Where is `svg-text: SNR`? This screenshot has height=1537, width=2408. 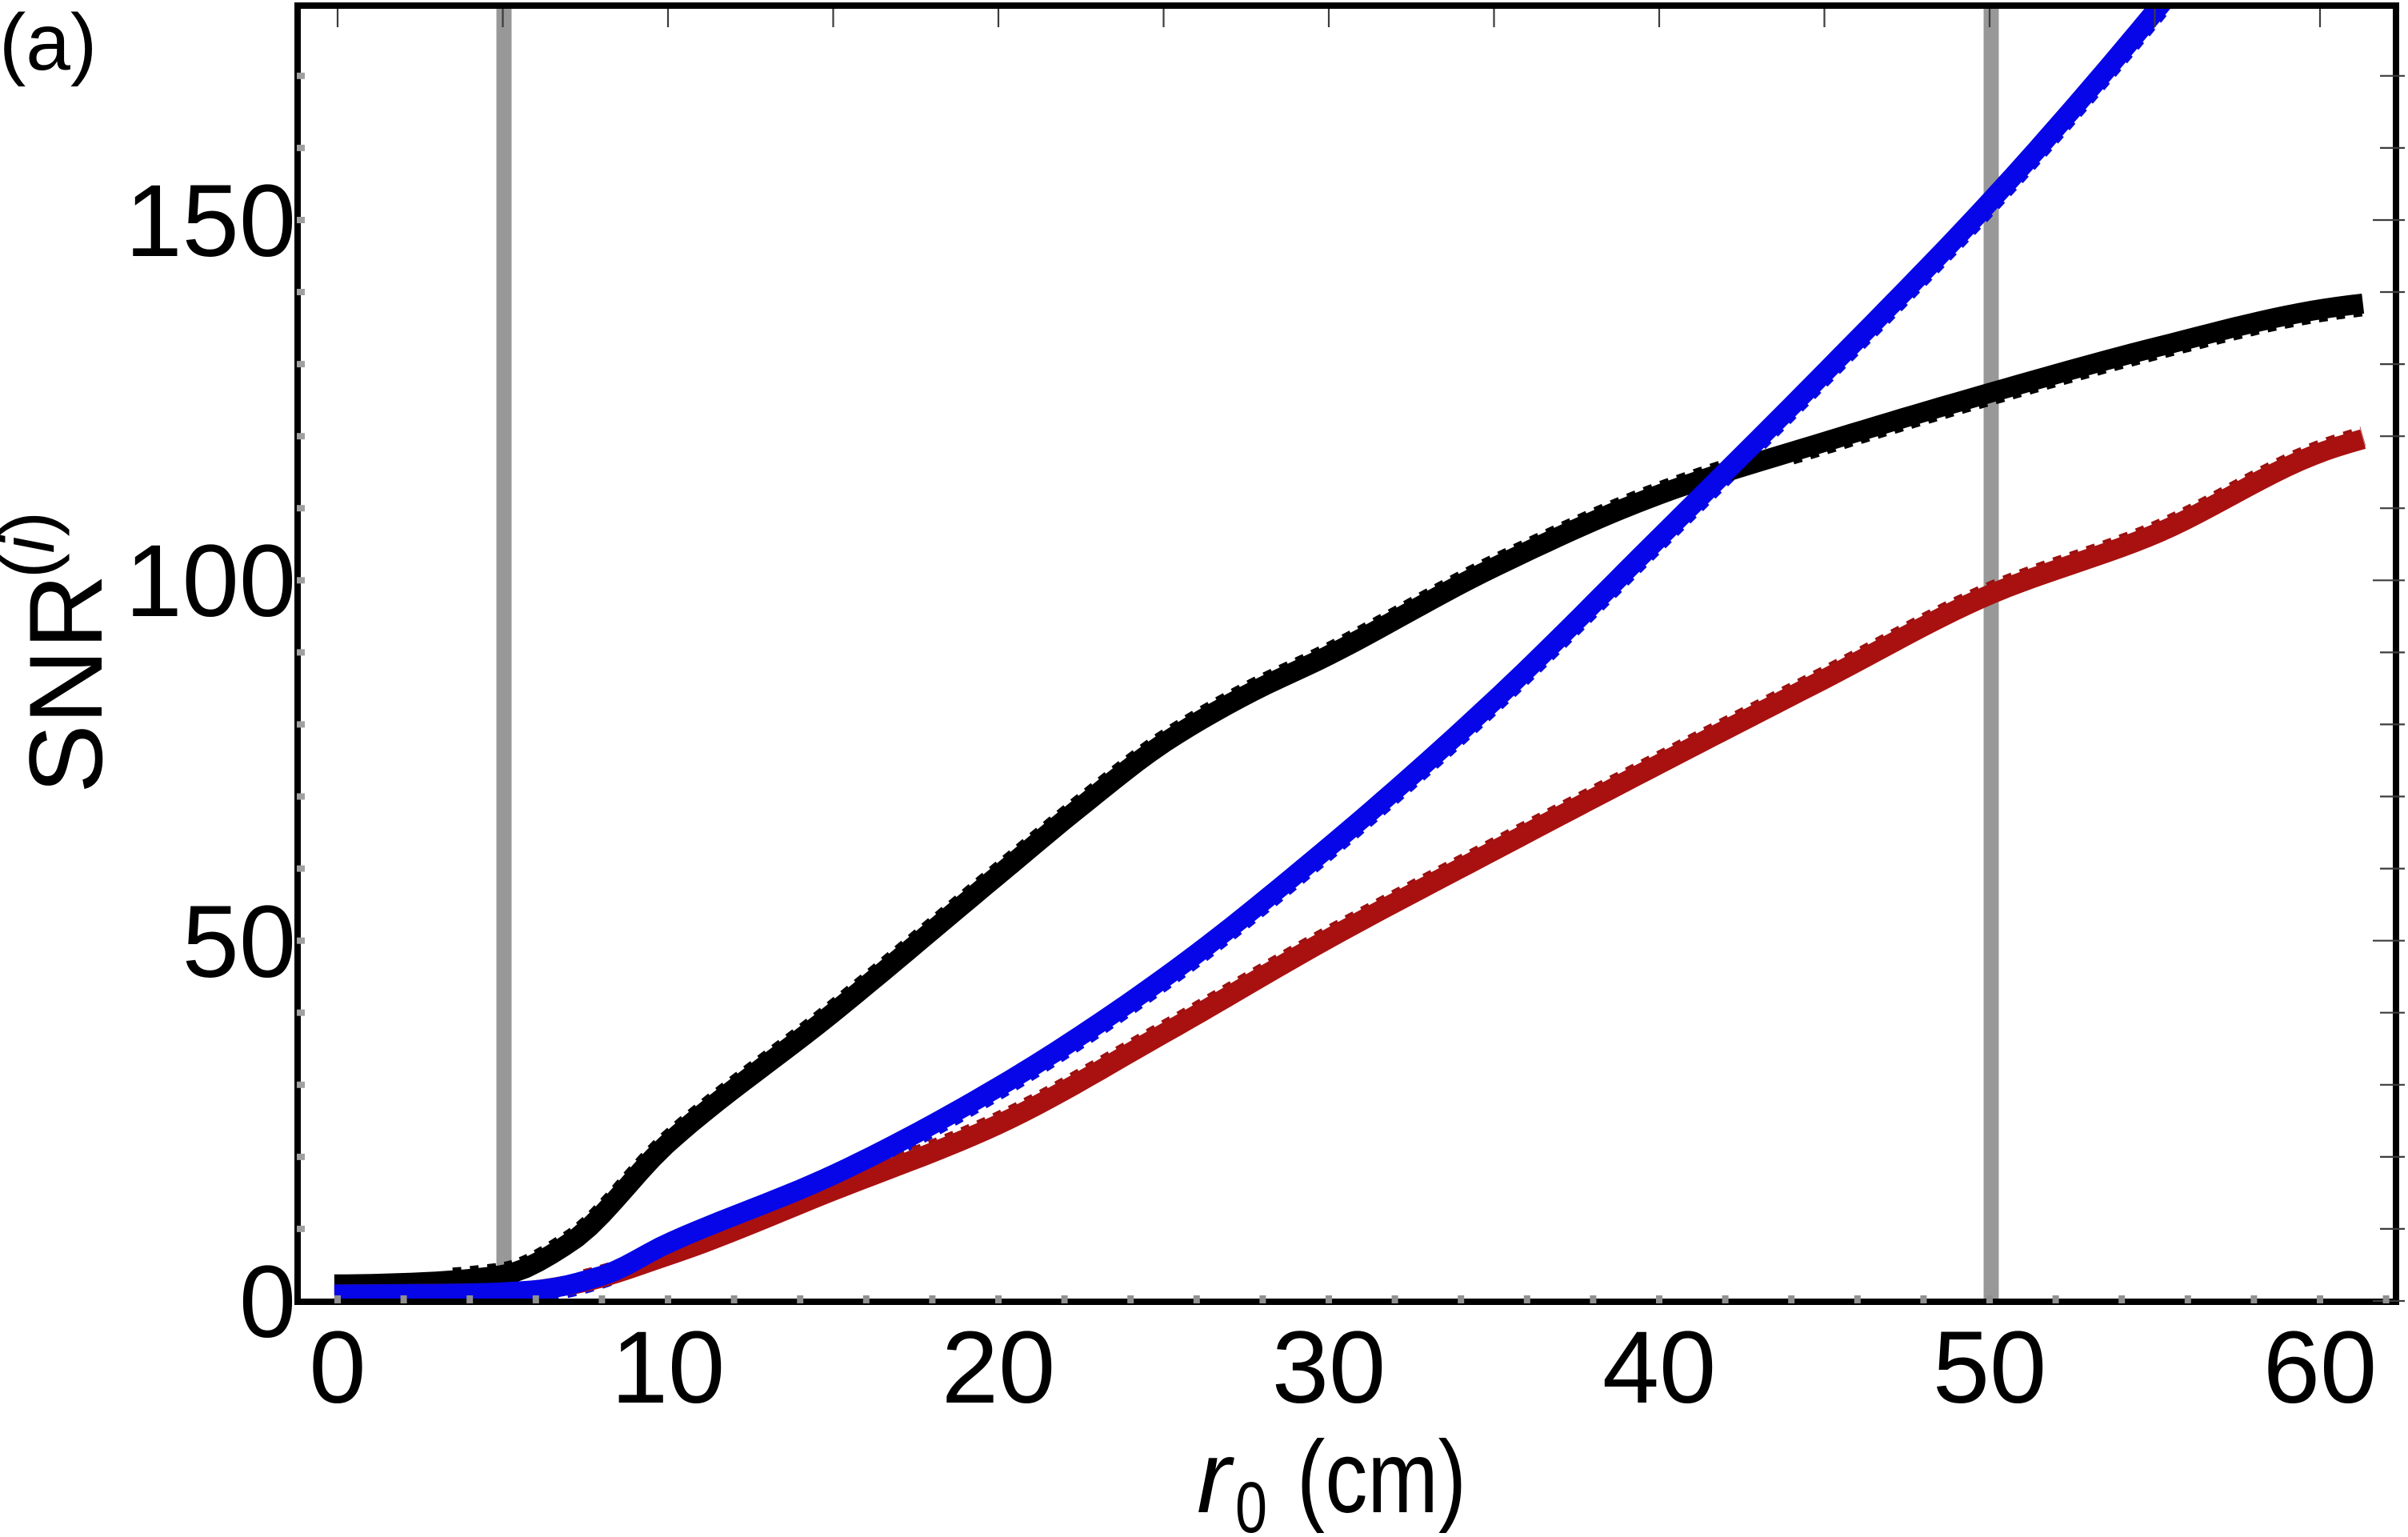 svg-text: SNR is located at coordinates (65, 684).